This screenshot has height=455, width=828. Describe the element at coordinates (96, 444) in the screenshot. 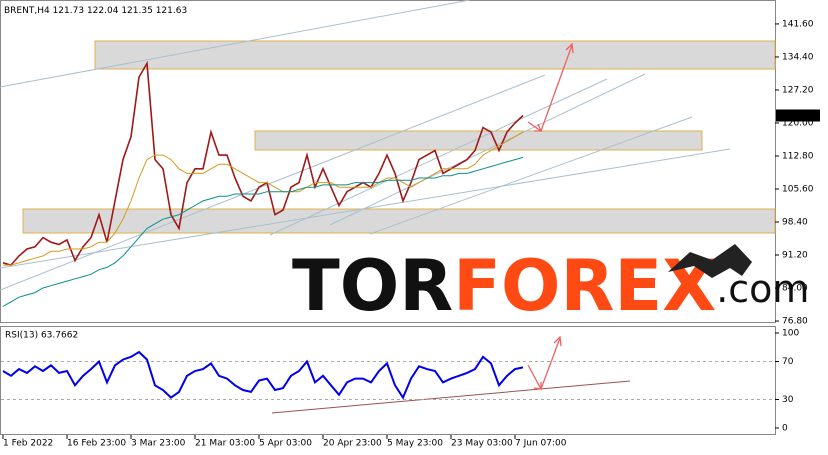

I see `x-tick-label: 16 Feb 23:00` at that location.